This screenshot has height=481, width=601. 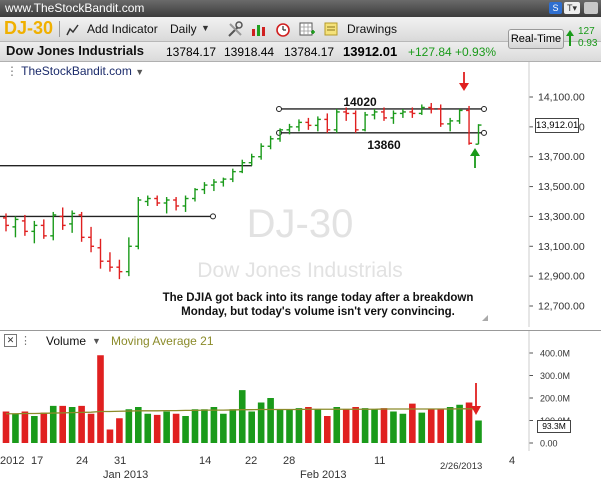 What do you see at coordinates (37, 461) in the screenshot?
I see `date-tick-label: 17` at bounding box center [37, 461].